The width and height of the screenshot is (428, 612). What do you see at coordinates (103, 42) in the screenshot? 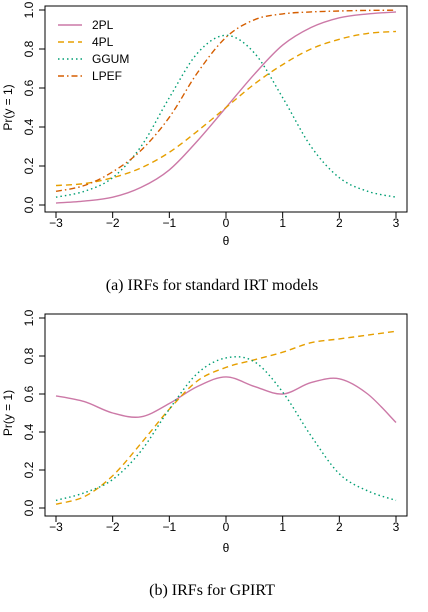
I see `legend-label-4pl: 4PL` at bounding box center [103, 42].